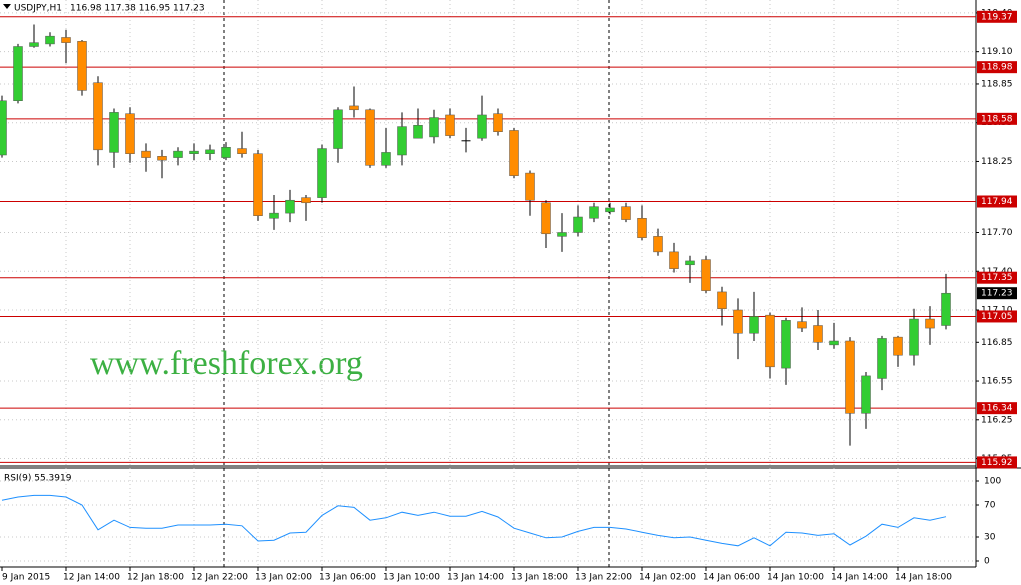 This screenshot has width=1021, height=585. I want to click on y-tick-label: 116.85, so click(997, 343).